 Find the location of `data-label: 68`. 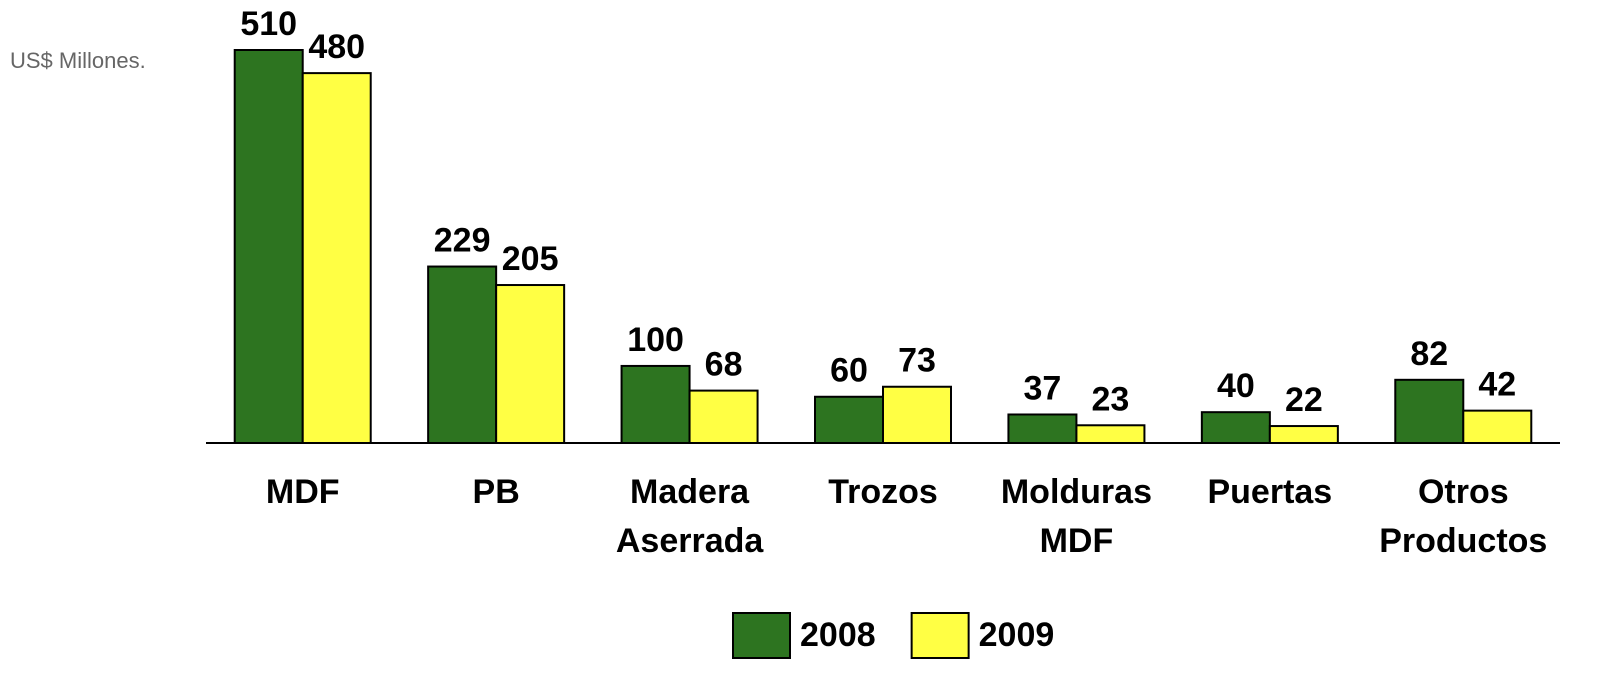

data-label: 68 is located at coordinates (724, 365).